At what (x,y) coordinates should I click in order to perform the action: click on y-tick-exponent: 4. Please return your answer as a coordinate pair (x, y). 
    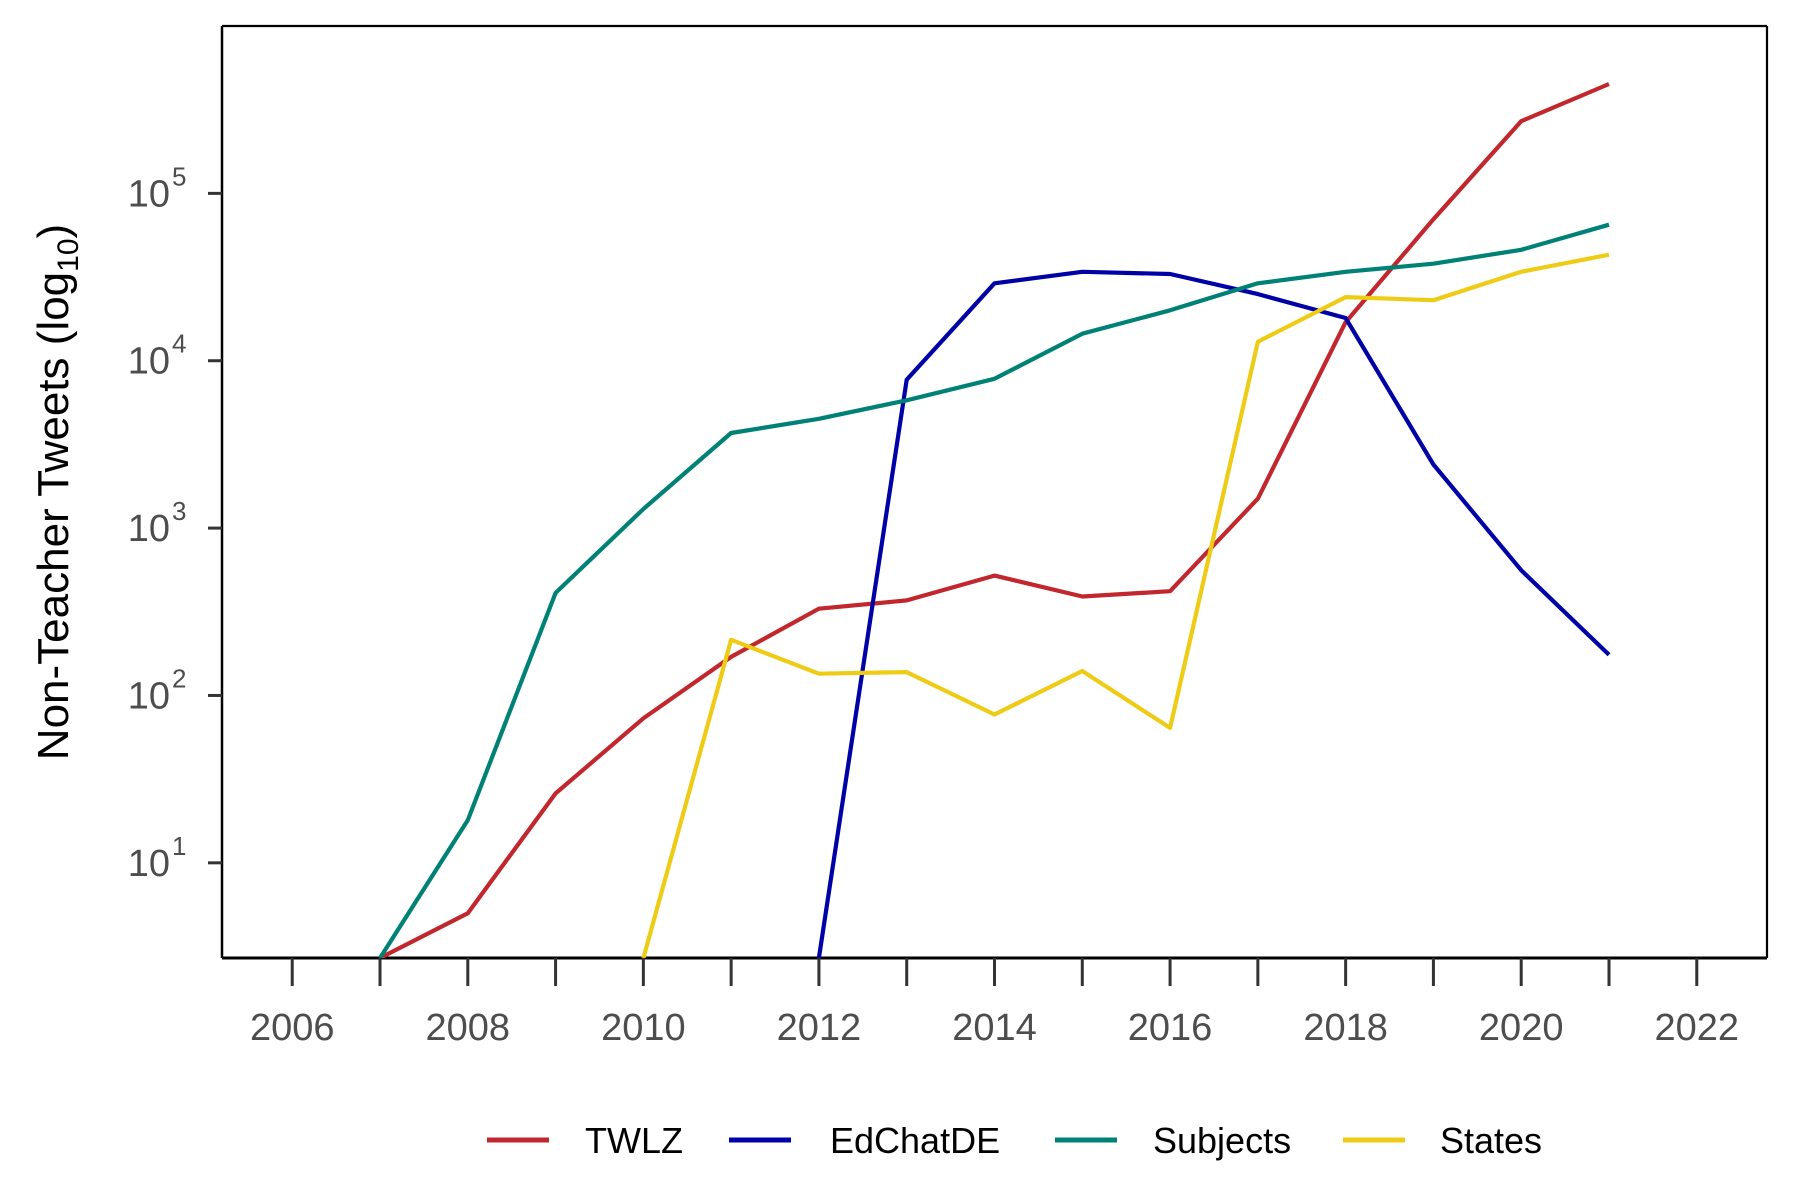
    Looking at the image, I should click on (179, 344).